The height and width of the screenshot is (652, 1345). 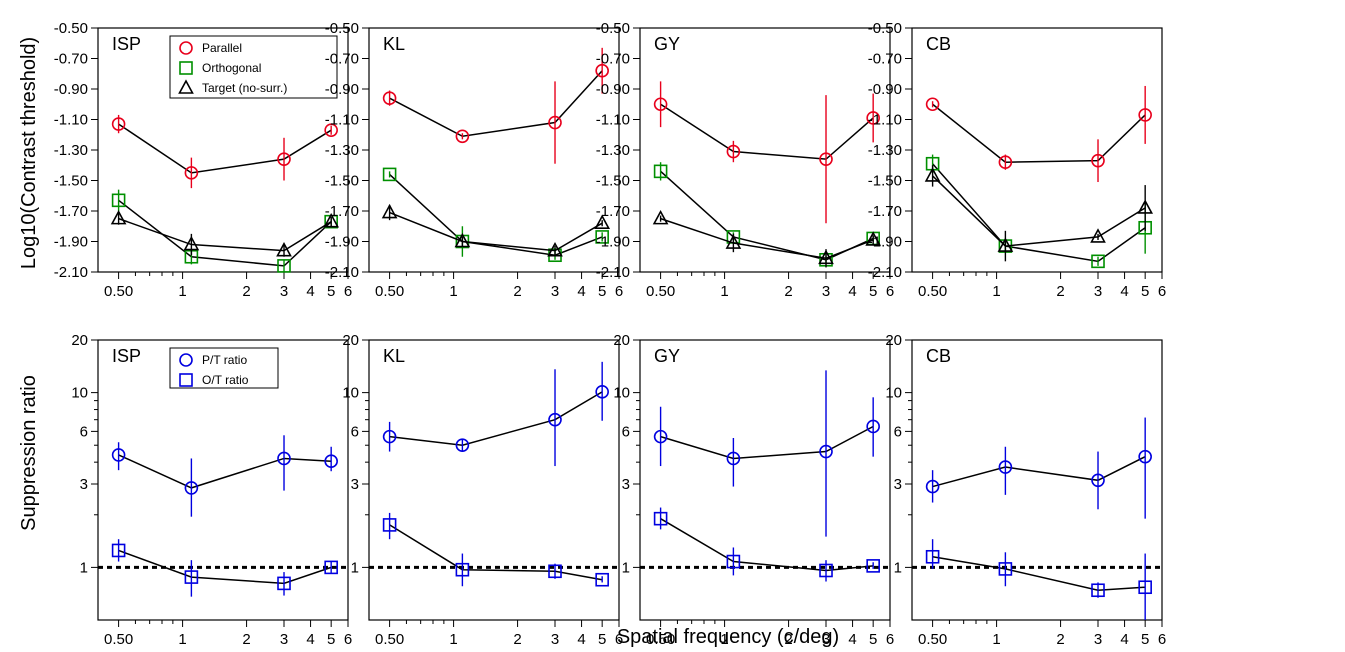 I want to click on y-tick-label: 3, so click(x=626, y=484).